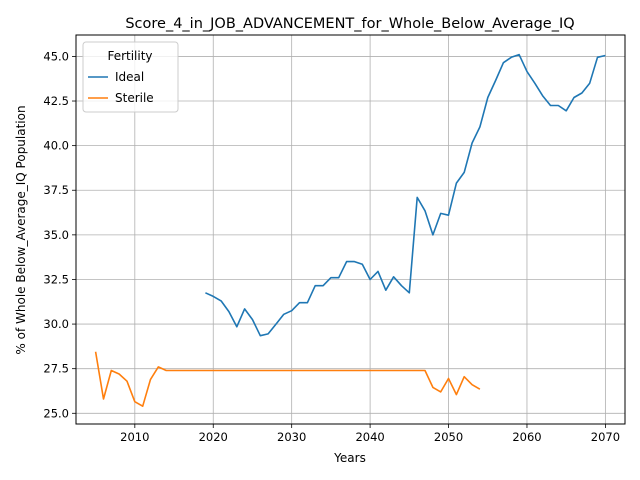  What do you see at coordinates (605, 437) in the screenshot?
I see `x-tick-label: 2070` at bounding box center [605, 437].